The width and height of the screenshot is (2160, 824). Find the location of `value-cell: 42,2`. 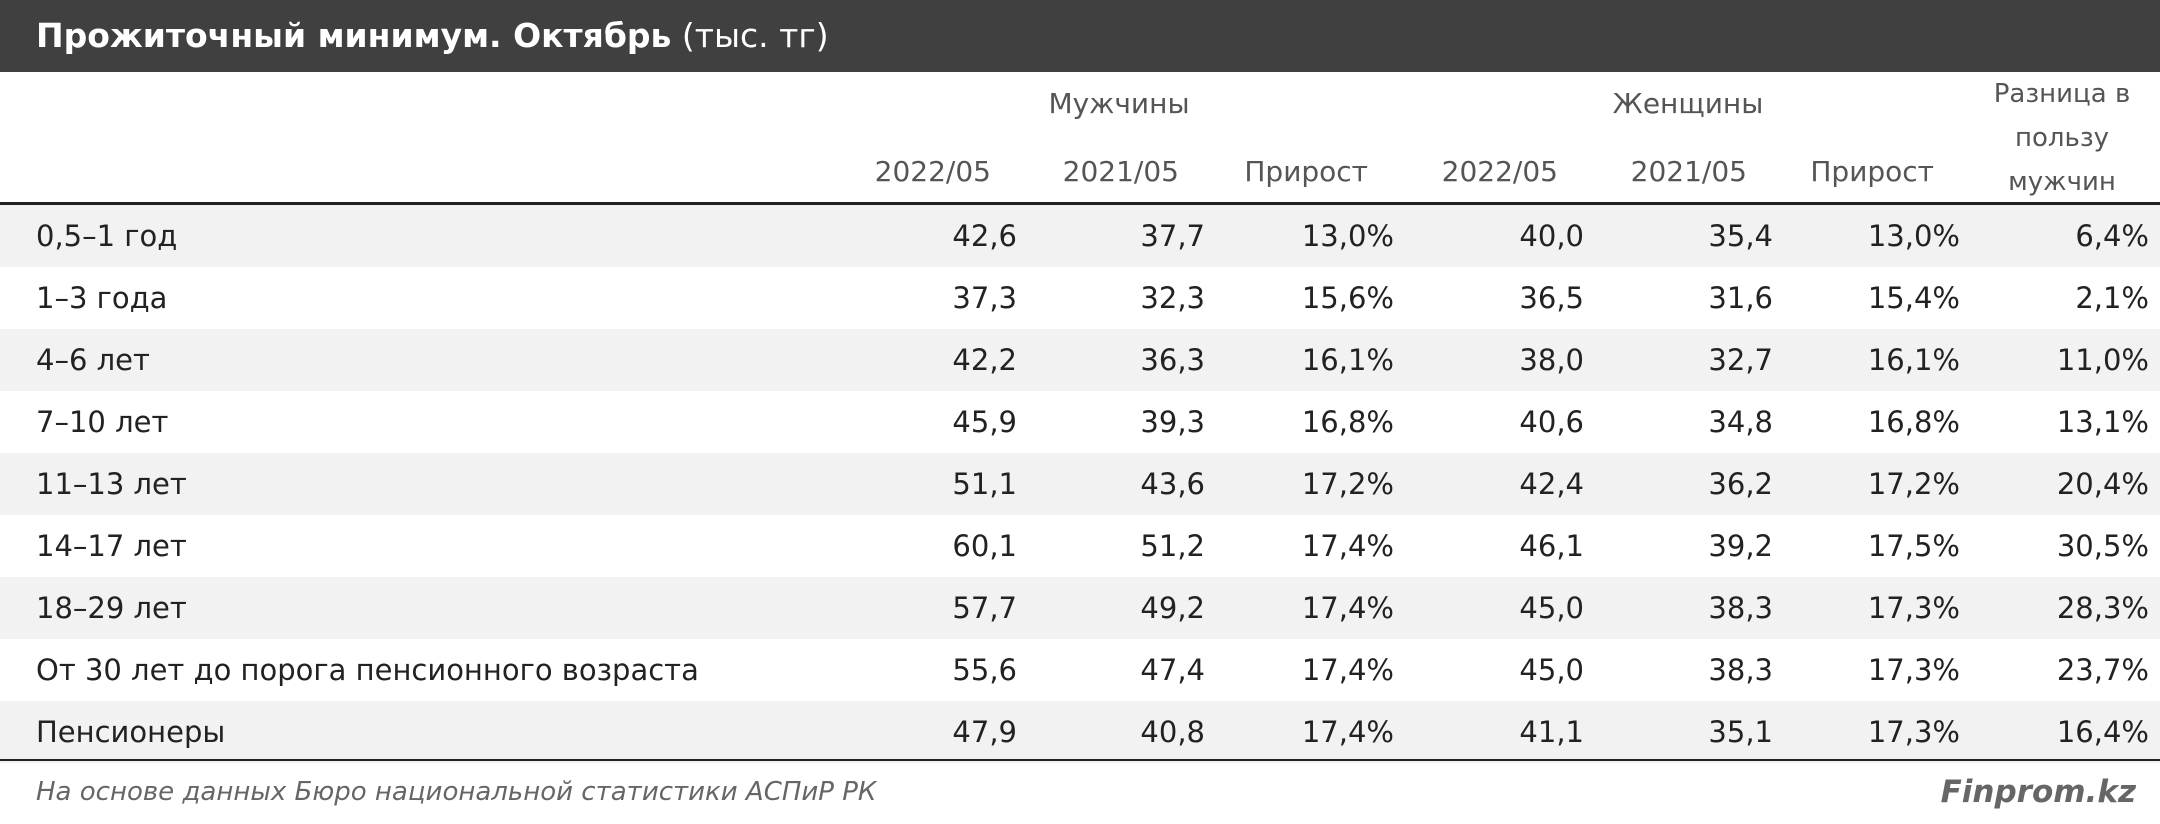

value-cell: 42,2 is located at coordinates (984, 360).